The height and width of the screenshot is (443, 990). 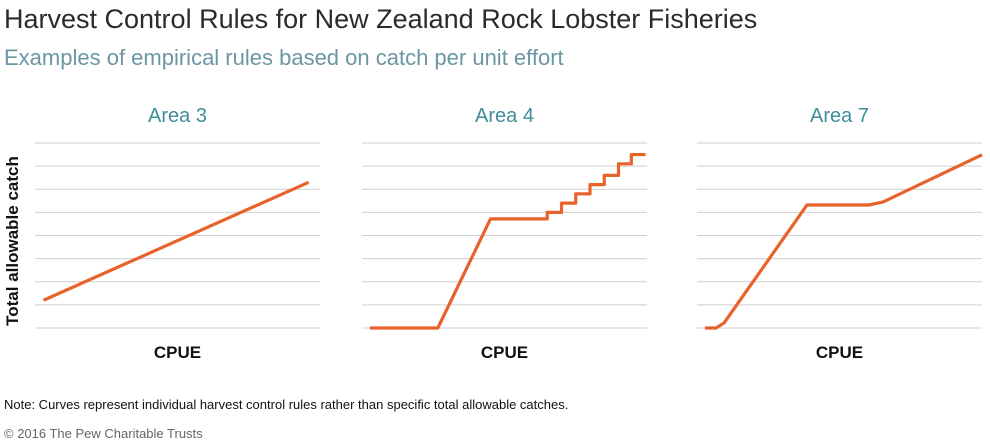 I want to click on panel-title: Area 7, so click(x=839, y=116).